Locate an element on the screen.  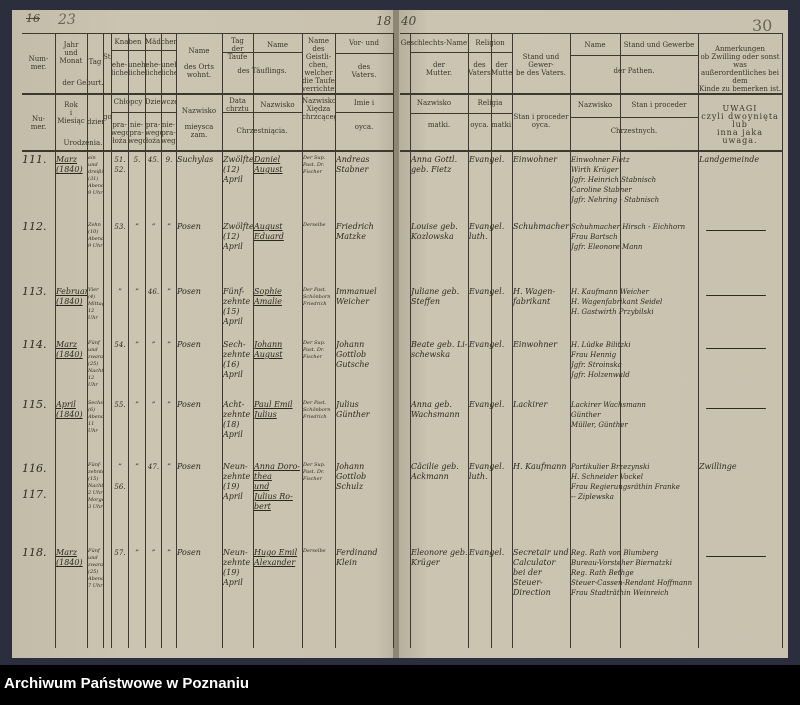
header-de-godparents: der Pathen. is located at coordinates (634, 71).